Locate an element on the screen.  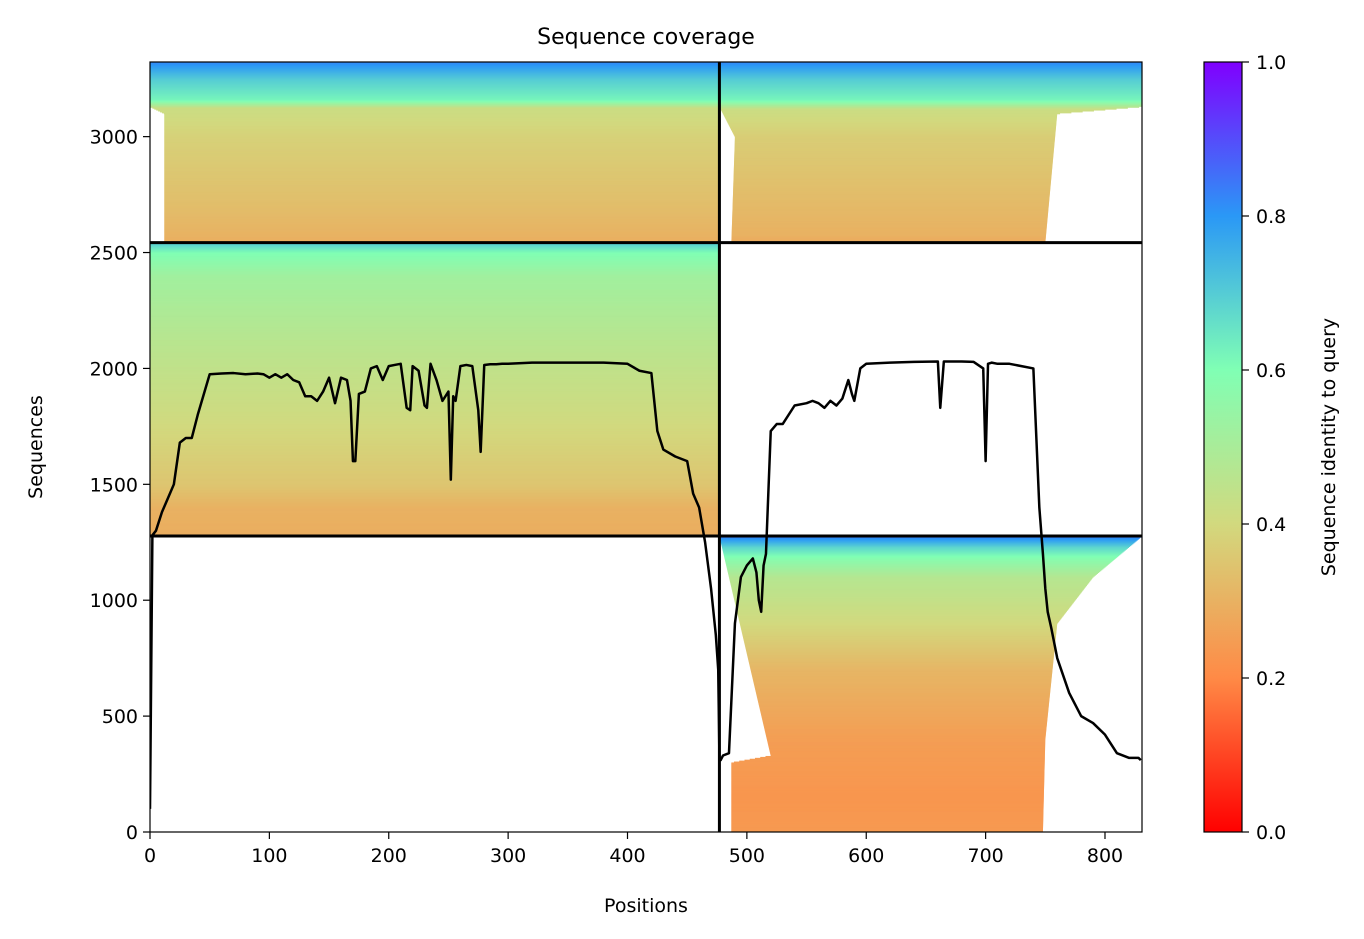
x-tick-label: 600 is located at coordinates (866, 856).